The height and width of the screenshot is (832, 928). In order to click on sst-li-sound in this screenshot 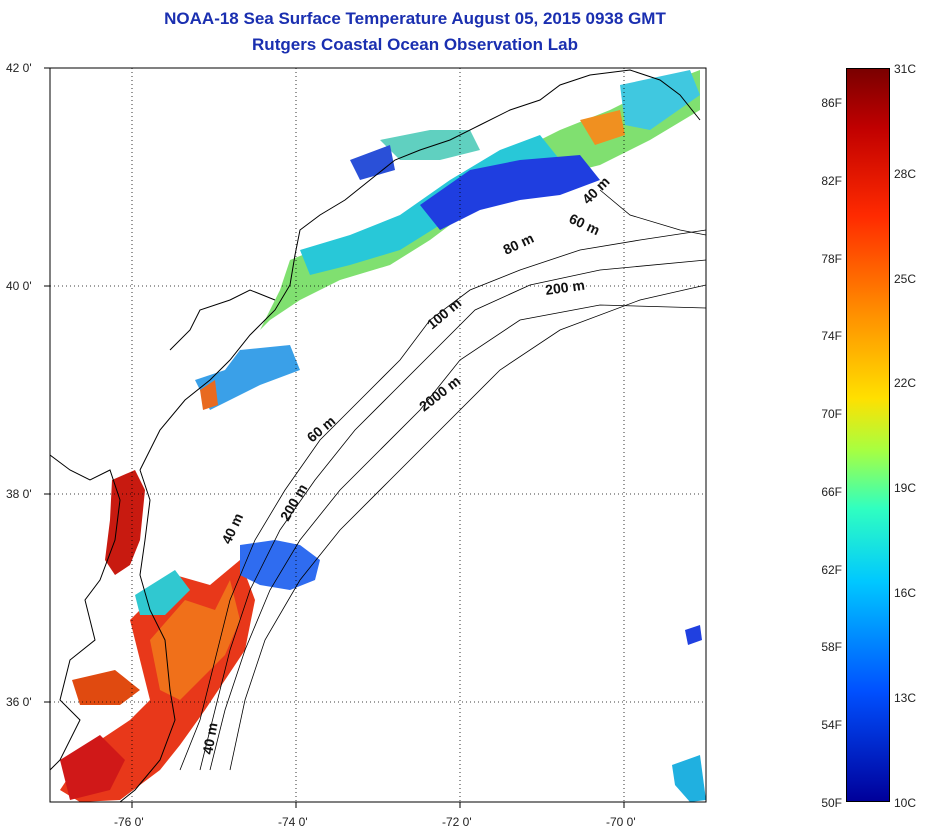, I will do `click(430, 145)`.